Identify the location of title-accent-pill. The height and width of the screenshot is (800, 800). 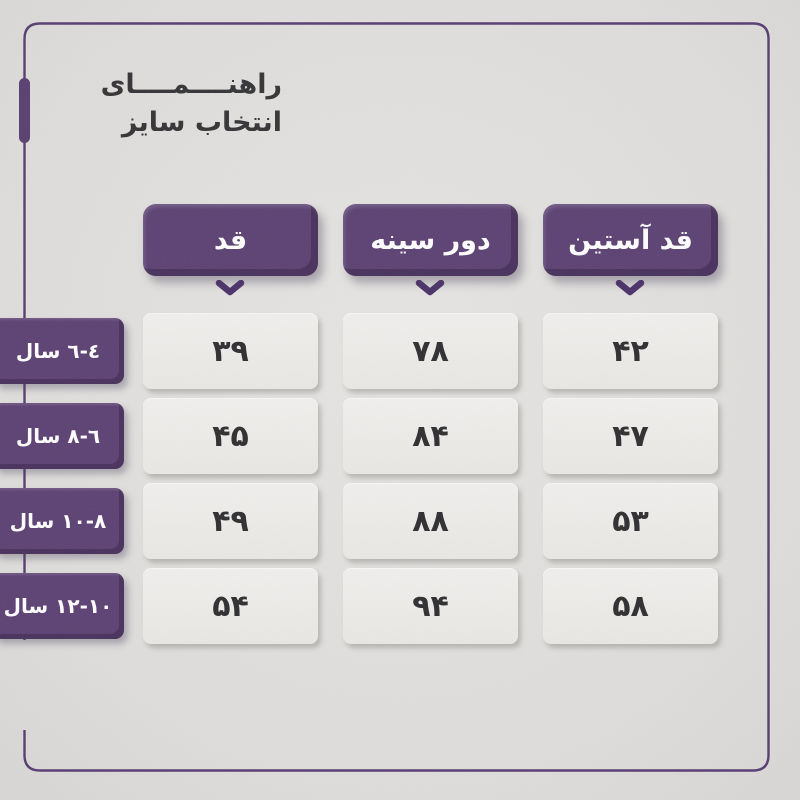
(24, 110).